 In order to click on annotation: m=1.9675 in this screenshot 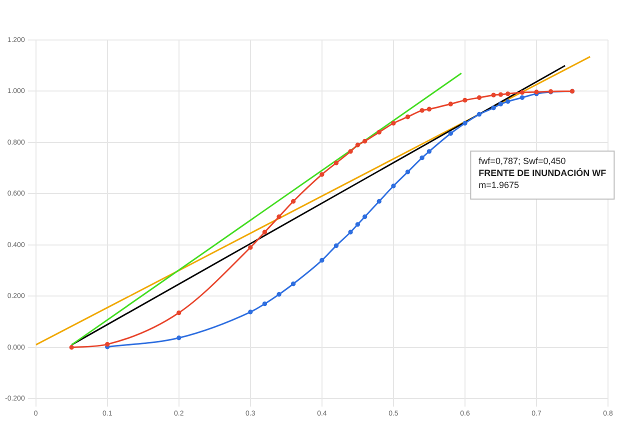, I will do `click(498, 185)`.